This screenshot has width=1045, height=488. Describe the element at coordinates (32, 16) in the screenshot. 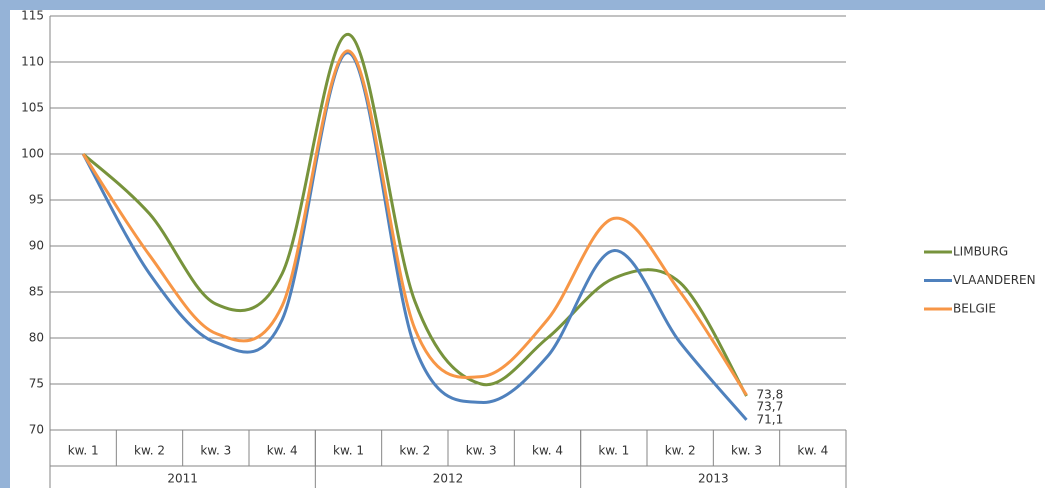

I see `y-tick-label: 115` at that location.